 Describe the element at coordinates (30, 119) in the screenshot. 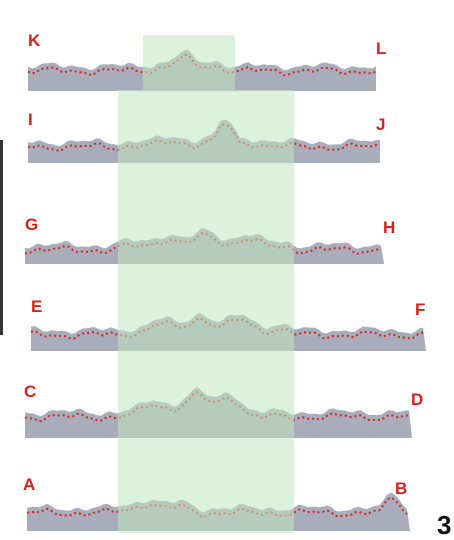

I see `label-I: I` at that location.